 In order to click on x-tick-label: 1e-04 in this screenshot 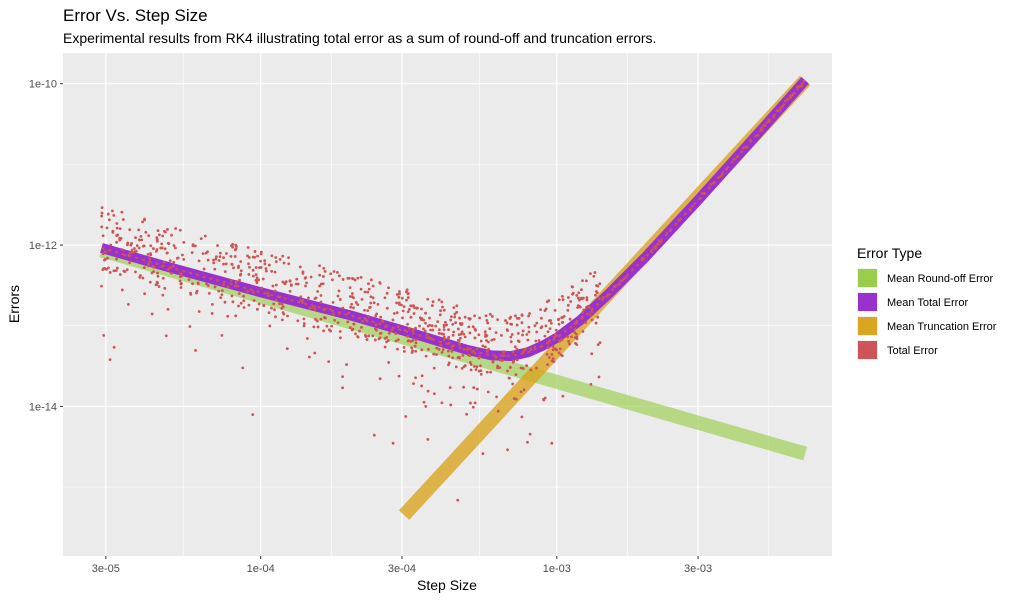, I will do `click(261, 569)`.